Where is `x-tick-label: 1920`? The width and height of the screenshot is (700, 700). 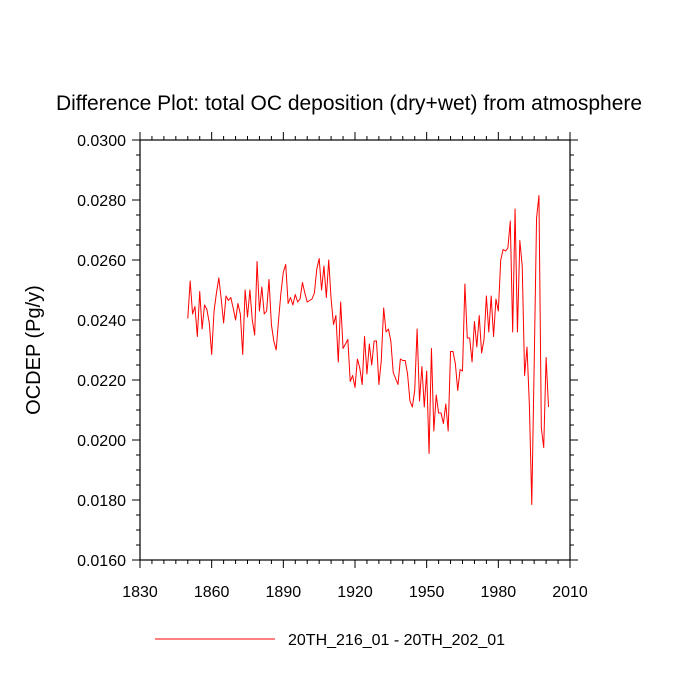
x-tick-label: 1920 is located at coordinates (355, 592).